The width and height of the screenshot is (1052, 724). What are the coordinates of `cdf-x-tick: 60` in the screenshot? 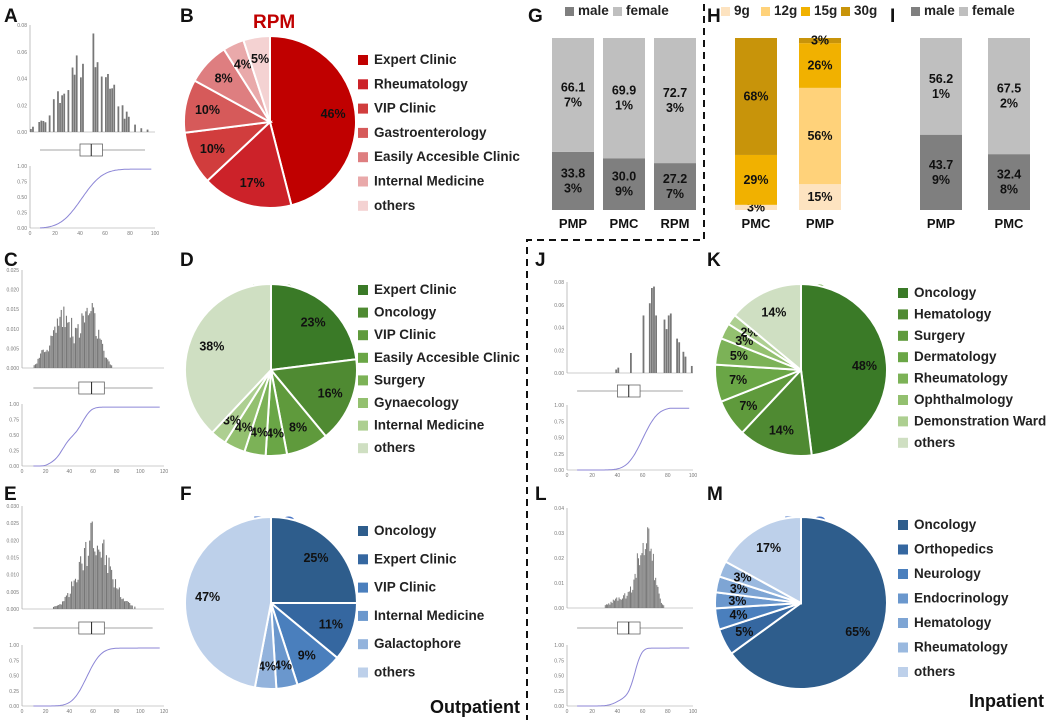 It's located at (643, 476).